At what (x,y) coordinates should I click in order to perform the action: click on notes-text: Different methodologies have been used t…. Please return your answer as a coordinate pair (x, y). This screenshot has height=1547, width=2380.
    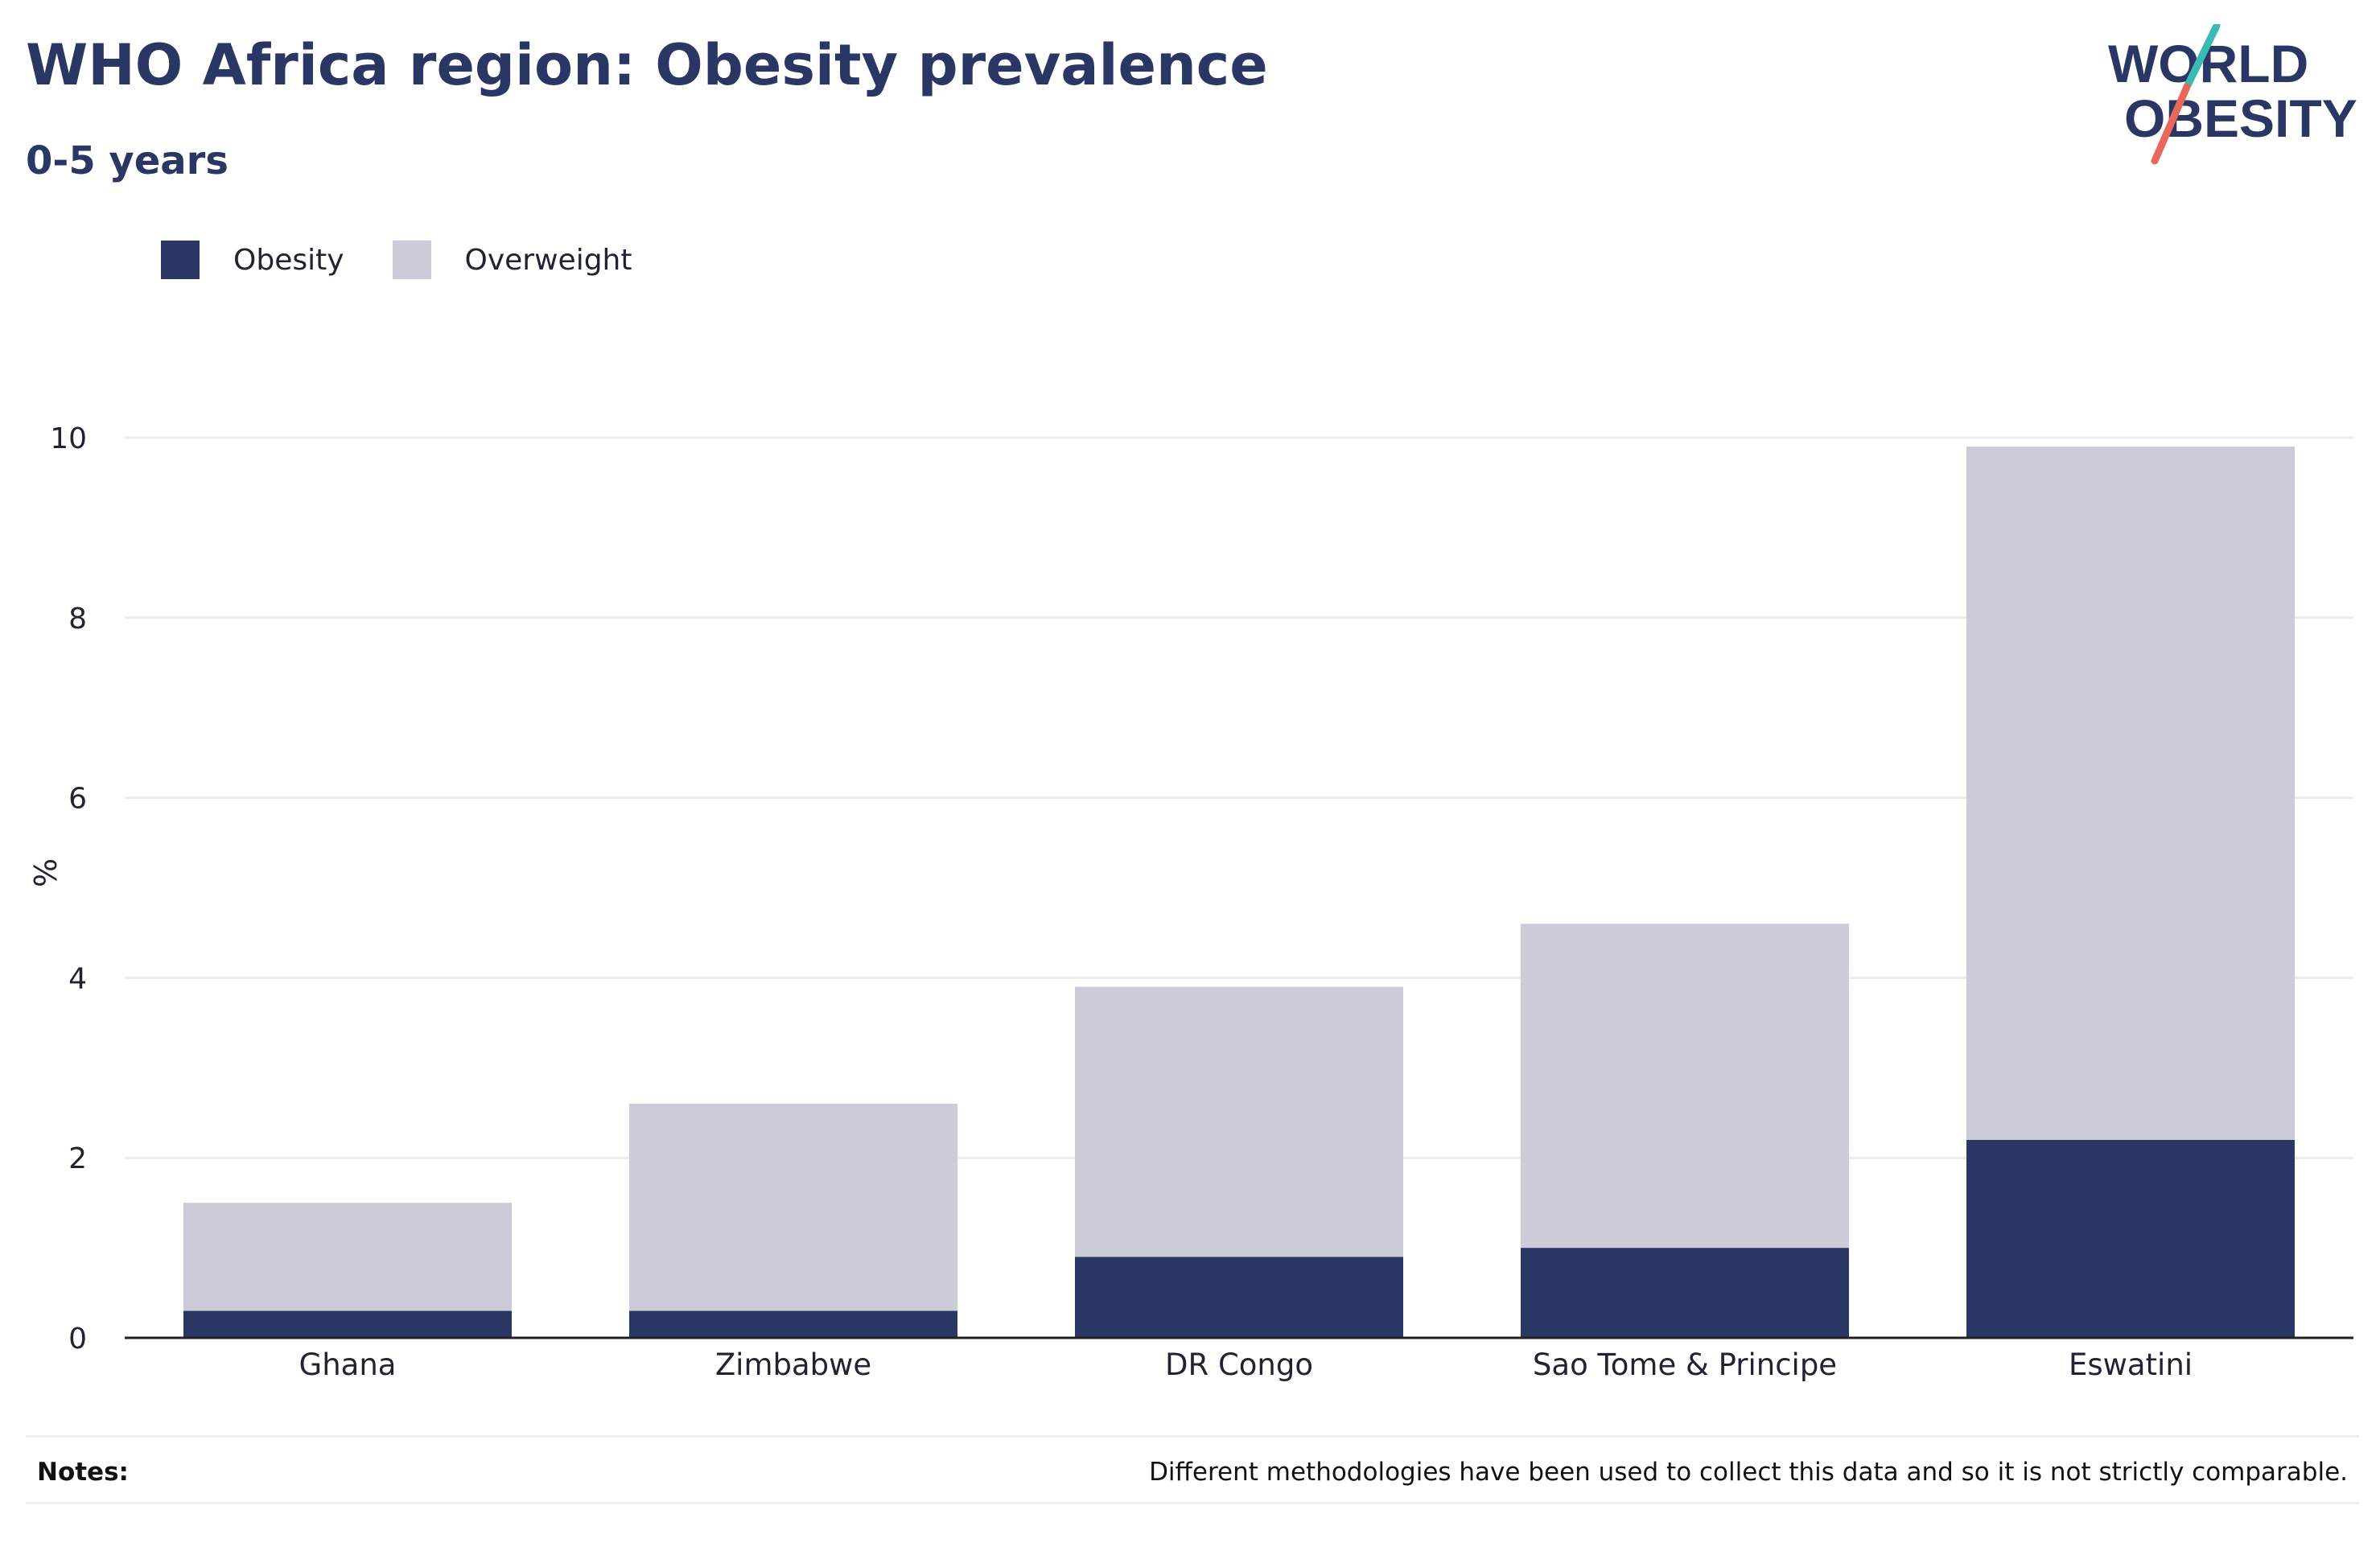
    Looking at the image, I should click on (1748, 1472).